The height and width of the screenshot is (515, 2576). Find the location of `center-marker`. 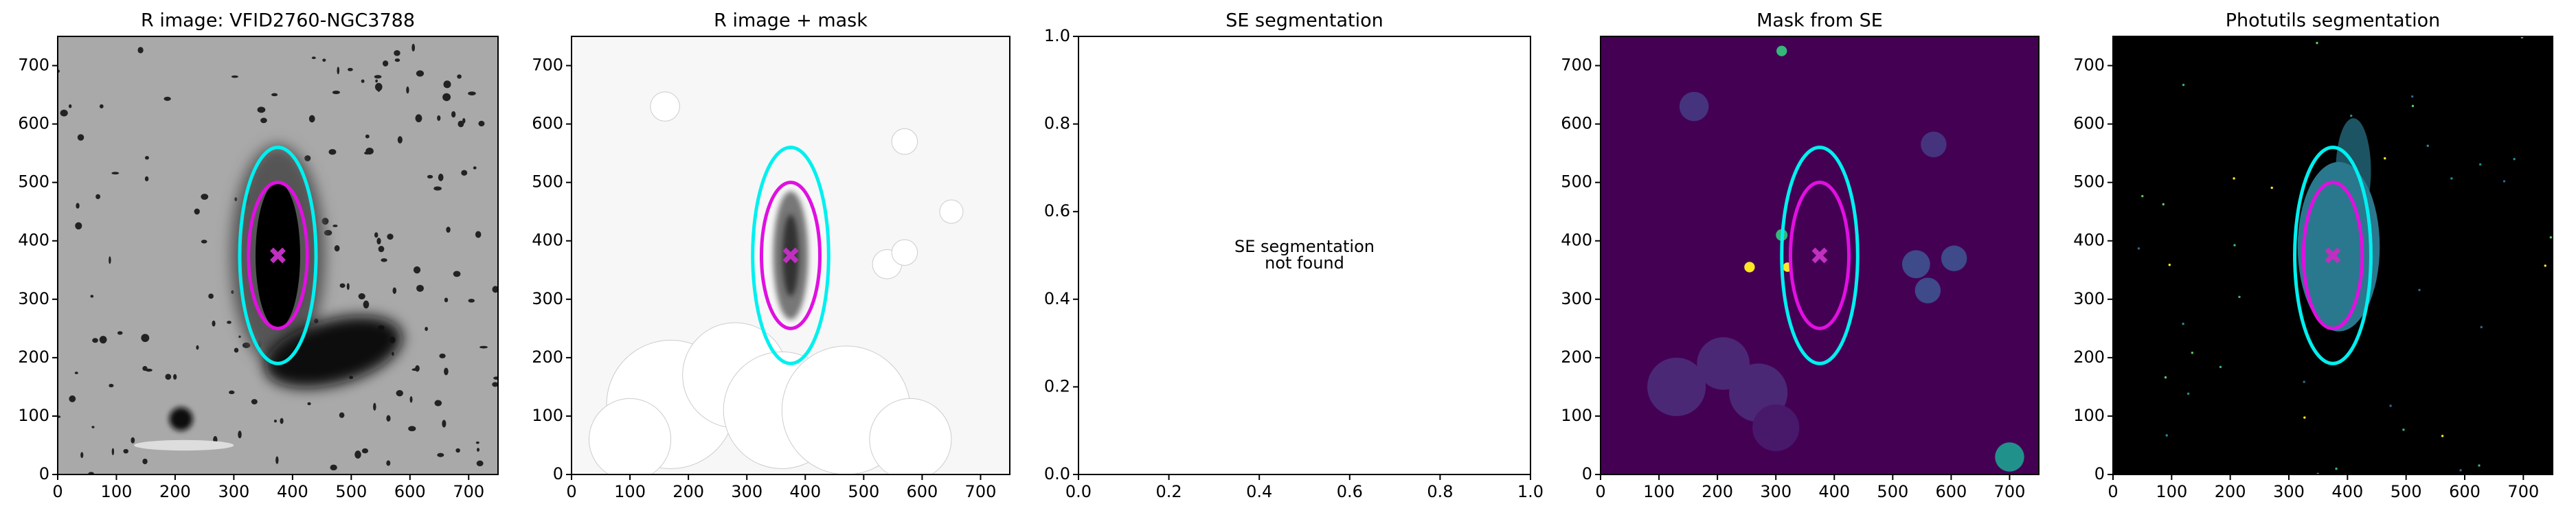

center-marker is located at coordinates (278, 255).